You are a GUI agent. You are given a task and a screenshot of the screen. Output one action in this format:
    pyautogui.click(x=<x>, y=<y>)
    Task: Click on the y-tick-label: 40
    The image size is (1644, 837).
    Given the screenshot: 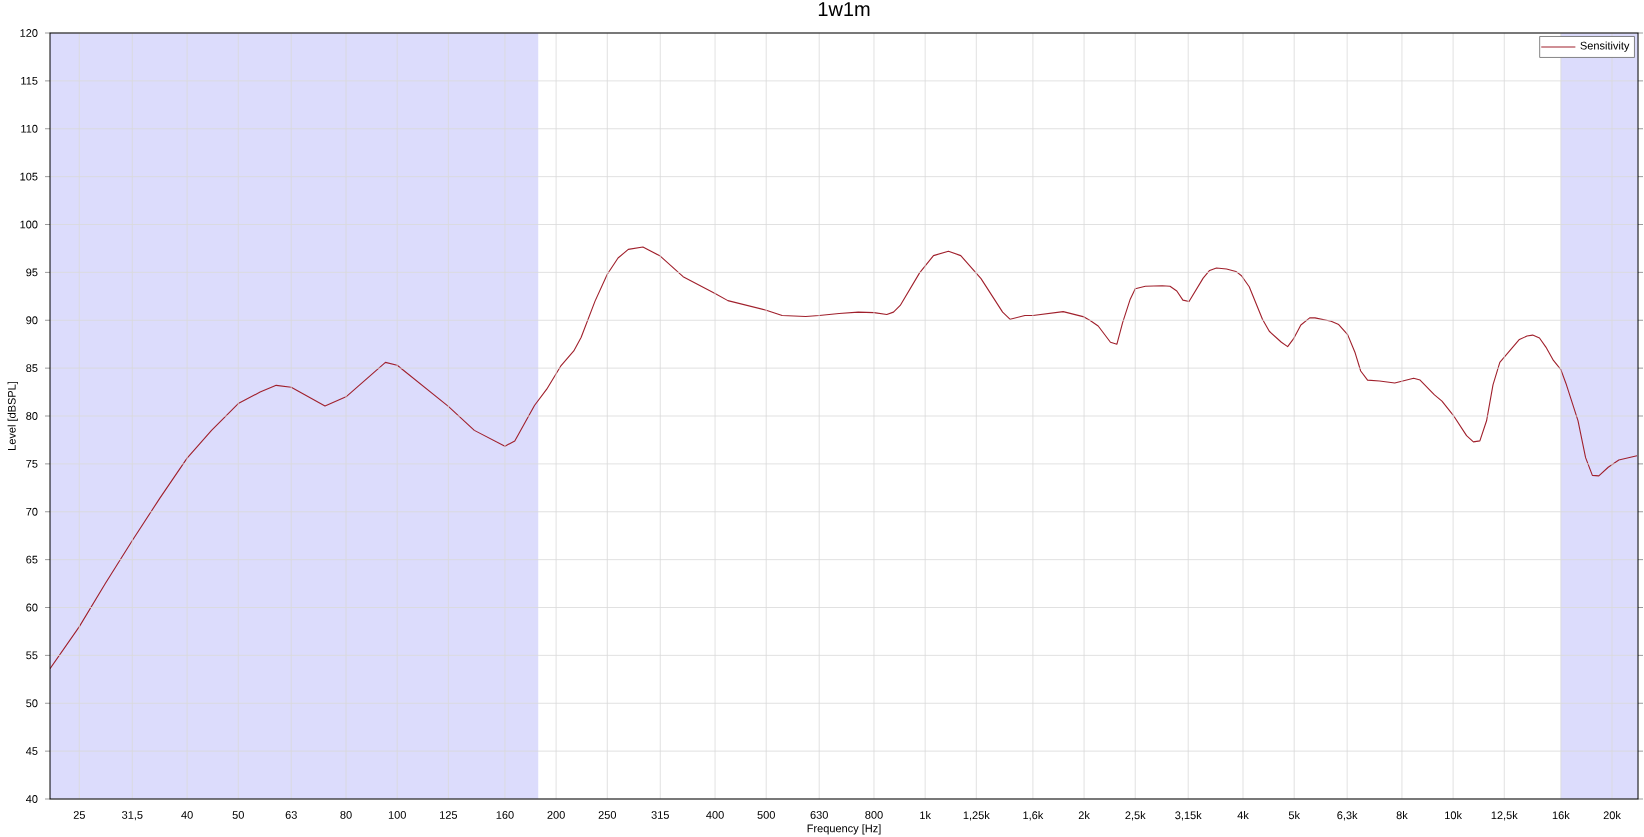 What is the action you would take?
    pyautogui.click(x=31, y=799)
    